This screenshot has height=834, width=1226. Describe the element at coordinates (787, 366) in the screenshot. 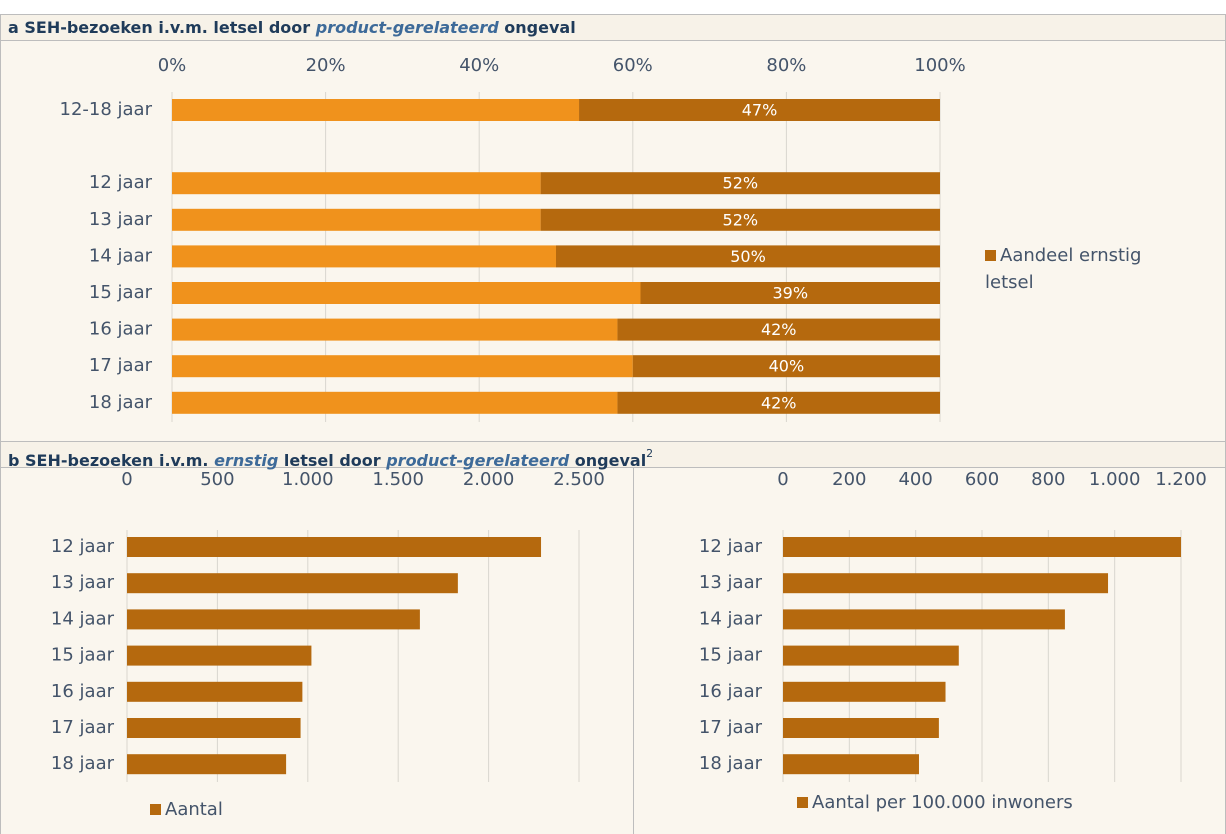

I see `data-label: 40%` at that location.